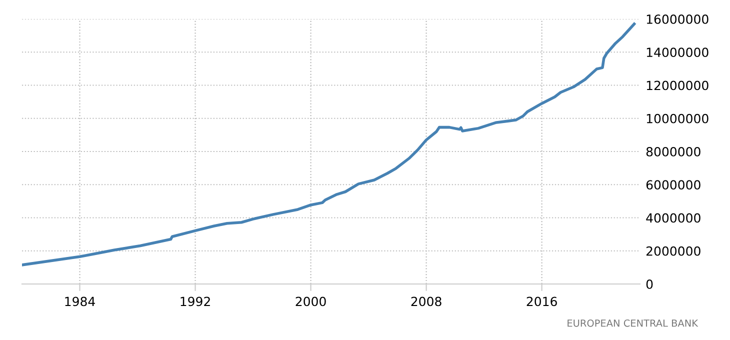 Image resolution: width=730 pixels, height=340 pixels. What do you see at coordinates (673, 151) in the screenshot?
I see `y-tick-label: 8000000` at bounding box center [673, 151].